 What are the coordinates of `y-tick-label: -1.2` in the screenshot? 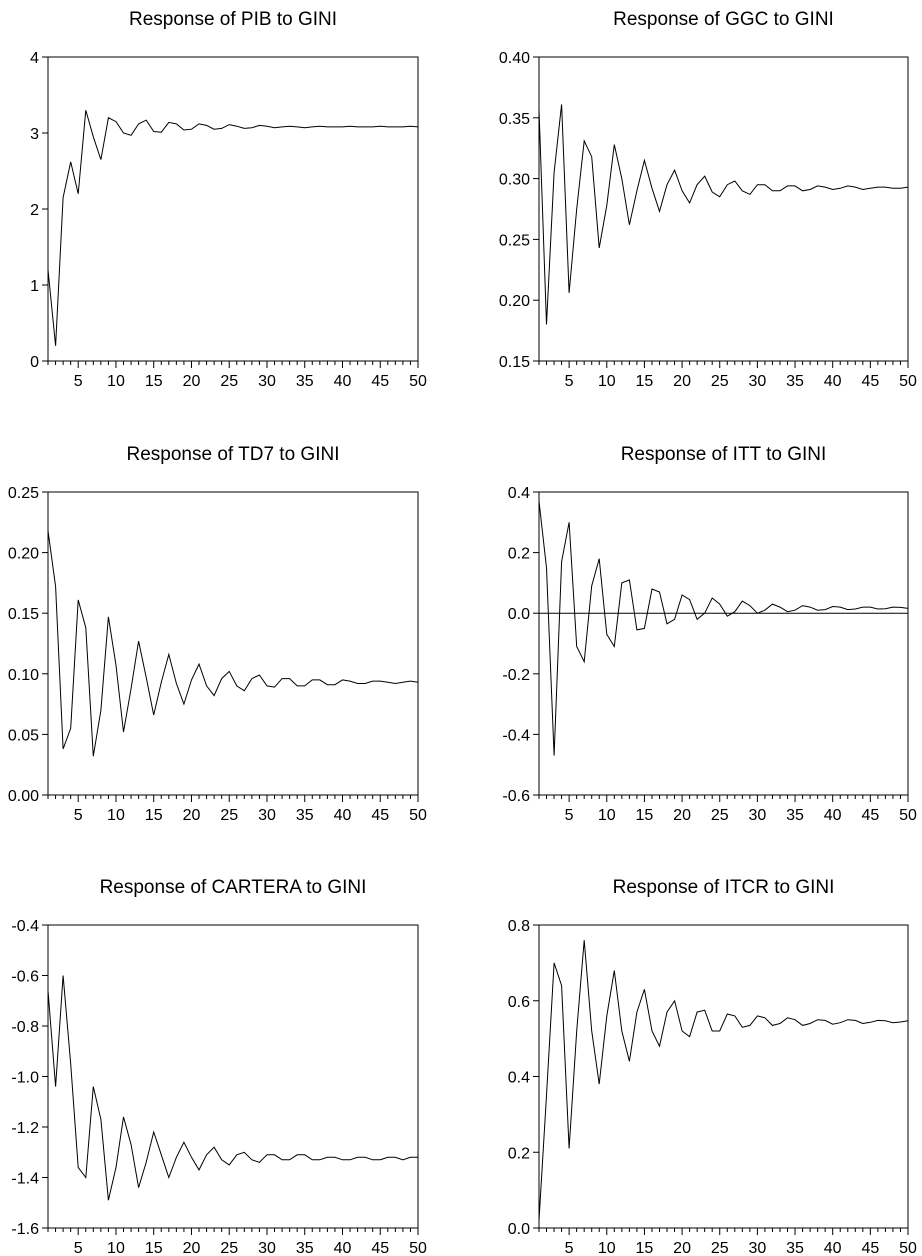 It's located at (25, 1128).